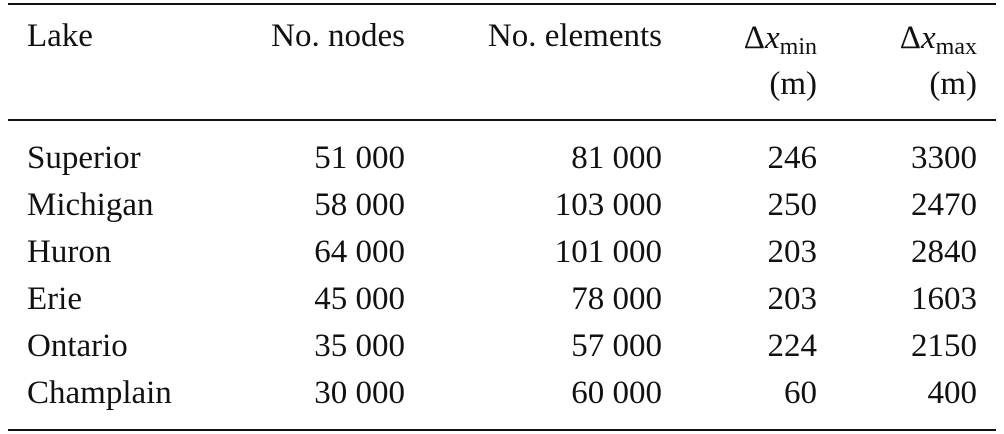  What do you see at coordinates (69, 252) in the screenshot?
I see `table-cell: Huron` at bounding box center [69, 252].